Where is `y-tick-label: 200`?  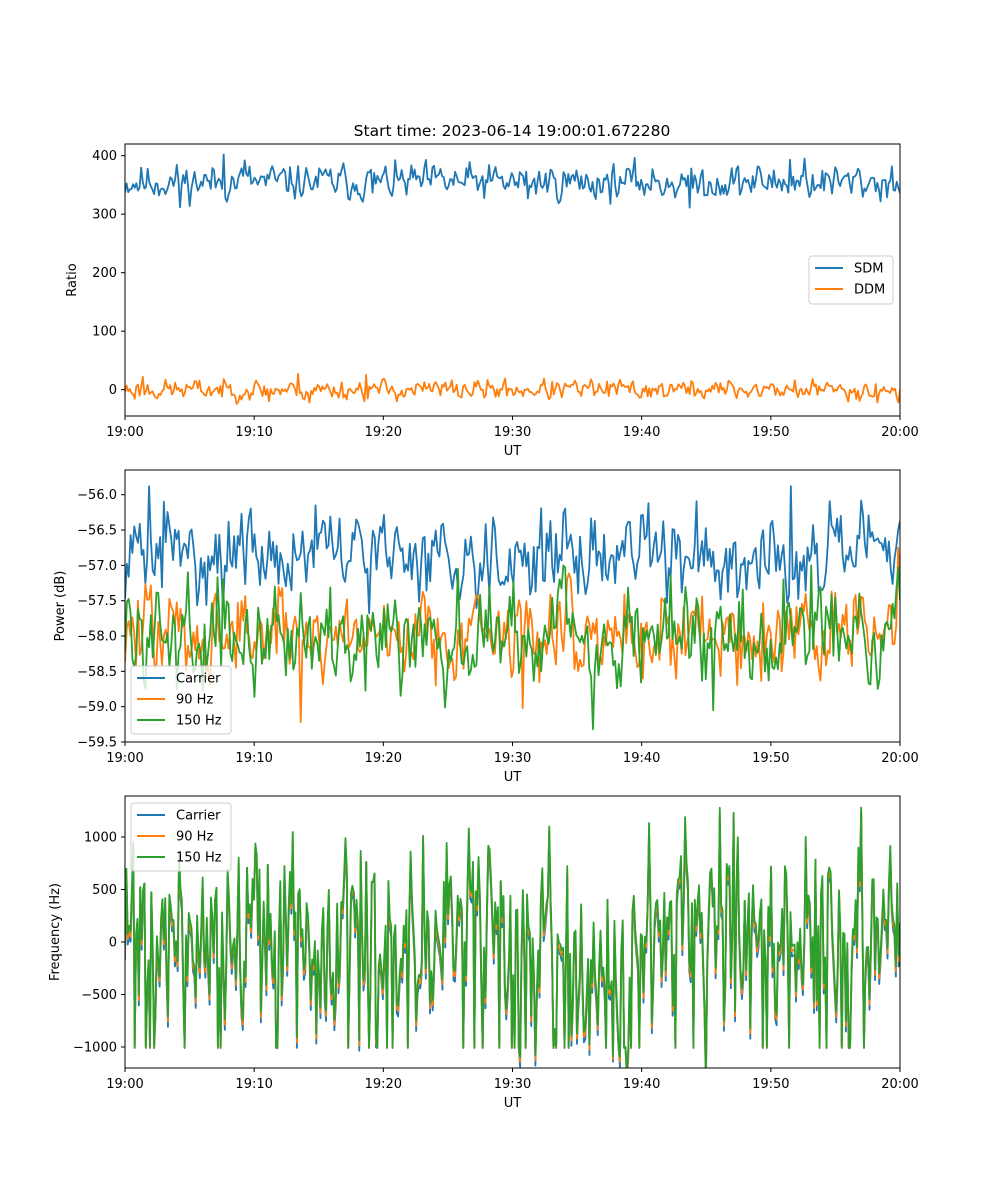 y-tick-label: 200 is located at coordinates (104, 273).